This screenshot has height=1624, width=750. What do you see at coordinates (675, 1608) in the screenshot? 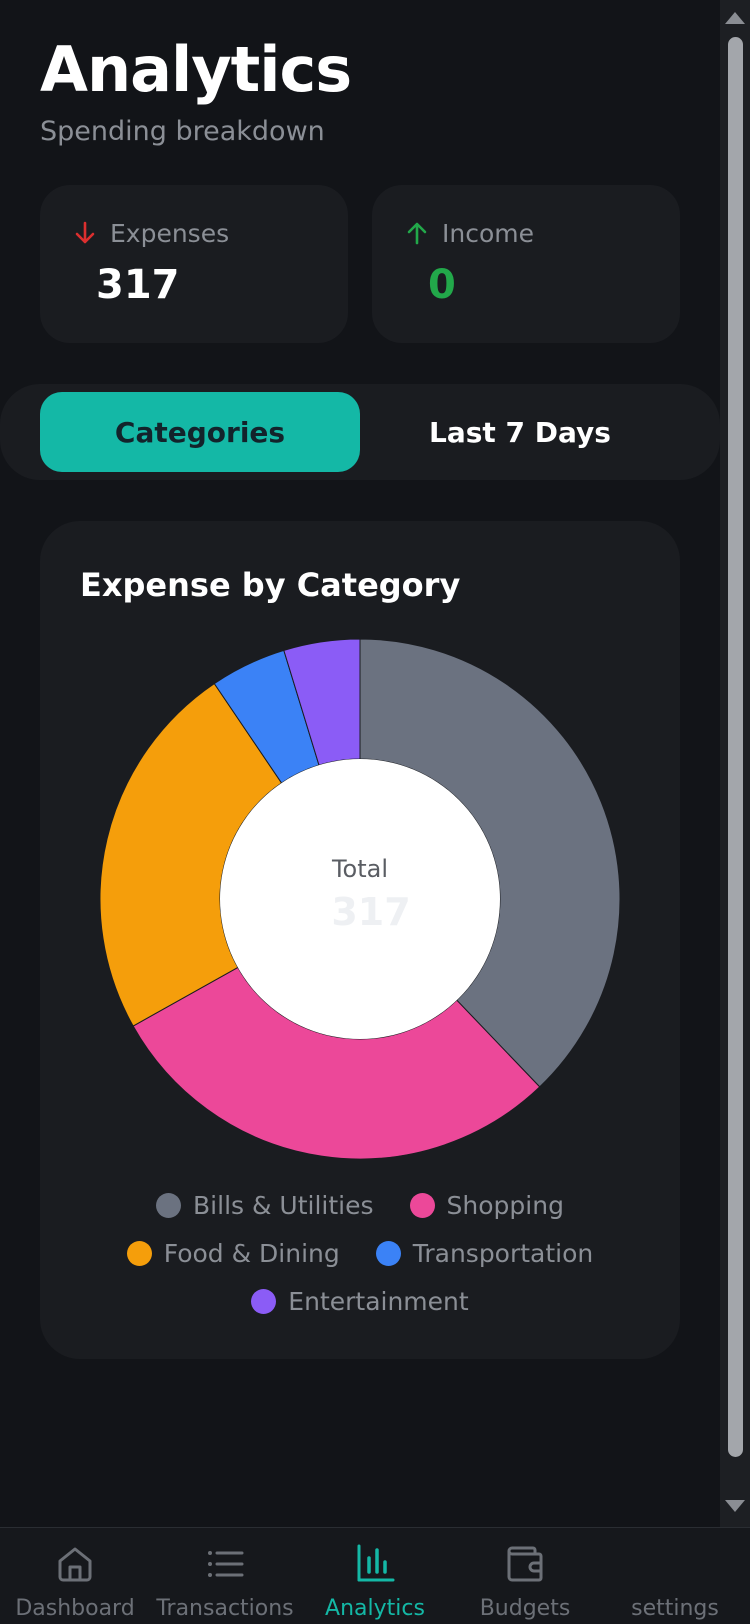
I see `nav-label: settings` at bounding box center [675, 1608].